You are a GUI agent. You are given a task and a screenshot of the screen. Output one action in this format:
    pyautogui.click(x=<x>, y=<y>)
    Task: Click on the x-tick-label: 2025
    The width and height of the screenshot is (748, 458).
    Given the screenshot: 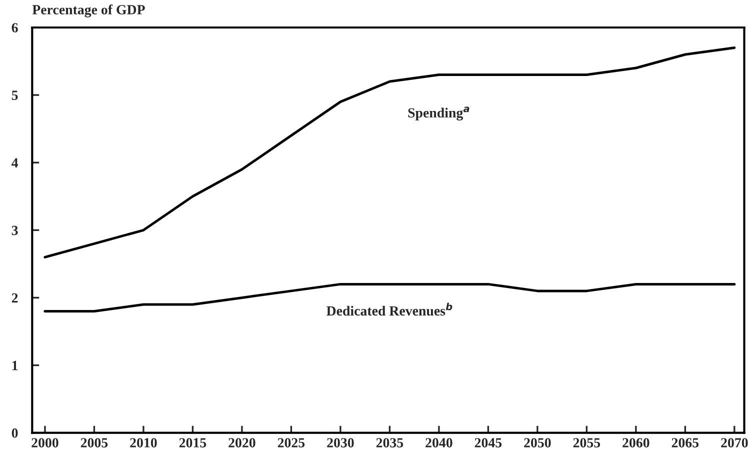 What is the action you would take?
    pyautogui.click(x=291, y=443)
    